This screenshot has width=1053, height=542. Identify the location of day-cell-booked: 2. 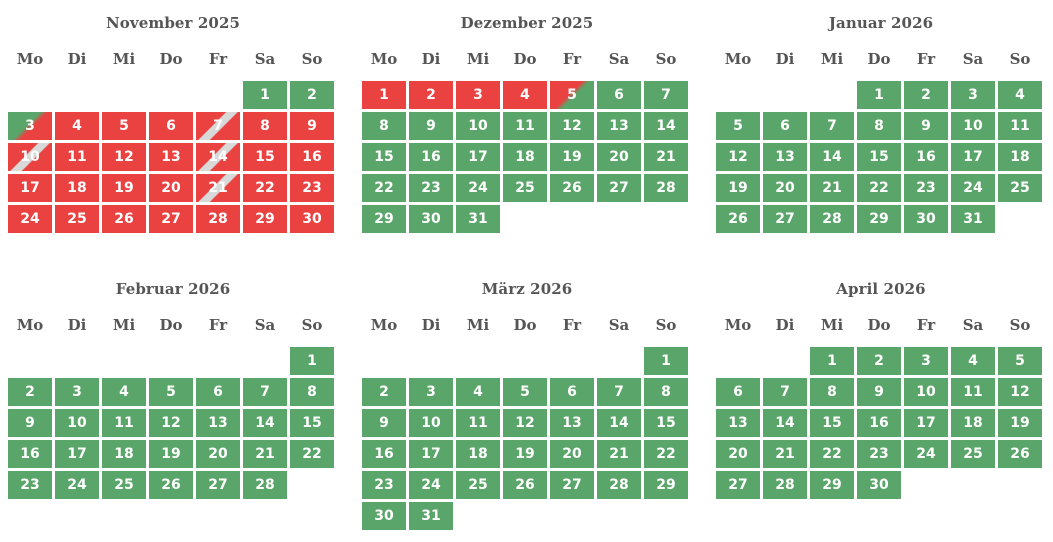
(431, 95).